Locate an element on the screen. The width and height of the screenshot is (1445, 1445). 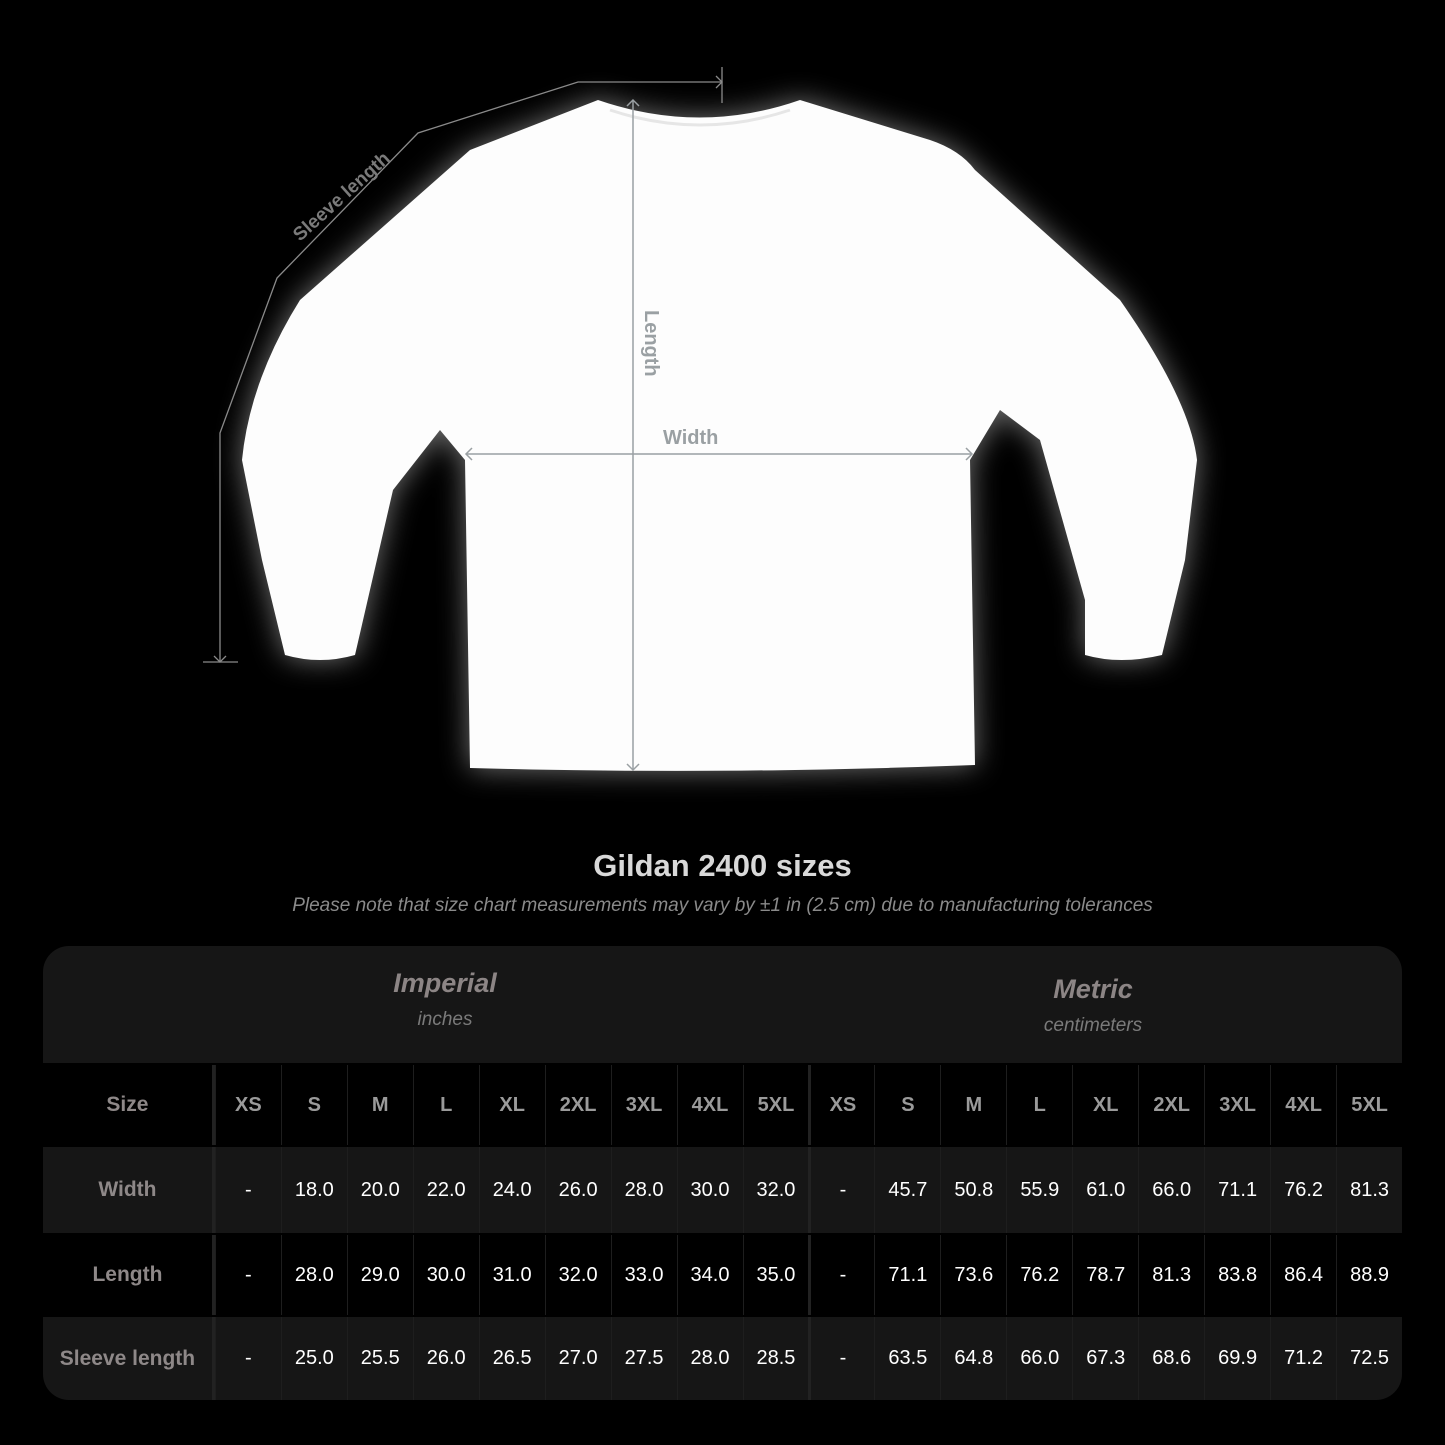
imperial-value-cell: 28.5 is located at coordinates (775, 1358).